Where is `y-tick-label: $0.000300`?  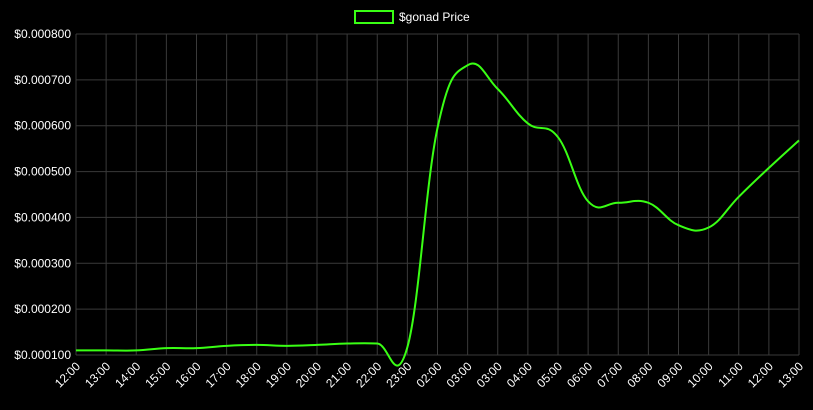
y-tick-label: $0.000300 is located at coordinates (42, 263).